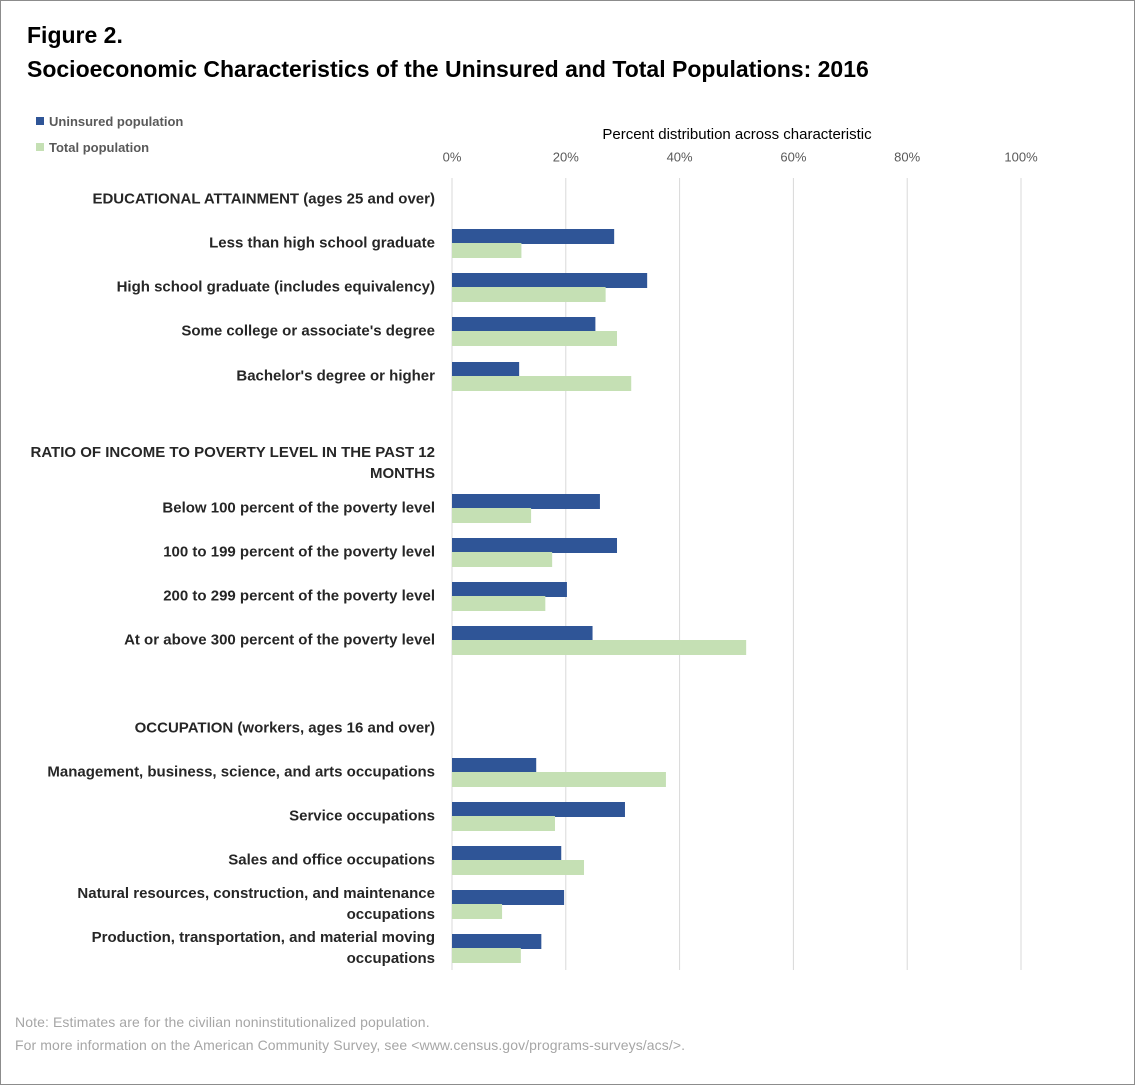  What do you see at coordinates (680, 157) in the screenshot?
I see `x-tick-label: 40%` at bounding box center [680, 157].